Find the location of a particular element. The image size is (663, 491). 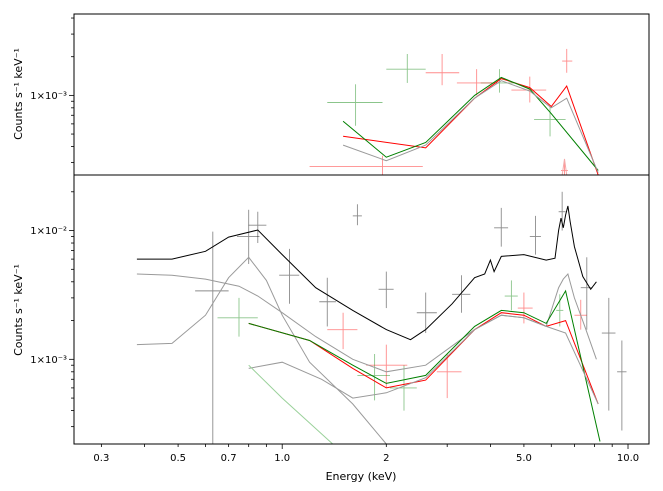

bottom-panel-y-axis-label: Counts s⁻¹ keV⁻¹ is located at coordinates (18, 310).